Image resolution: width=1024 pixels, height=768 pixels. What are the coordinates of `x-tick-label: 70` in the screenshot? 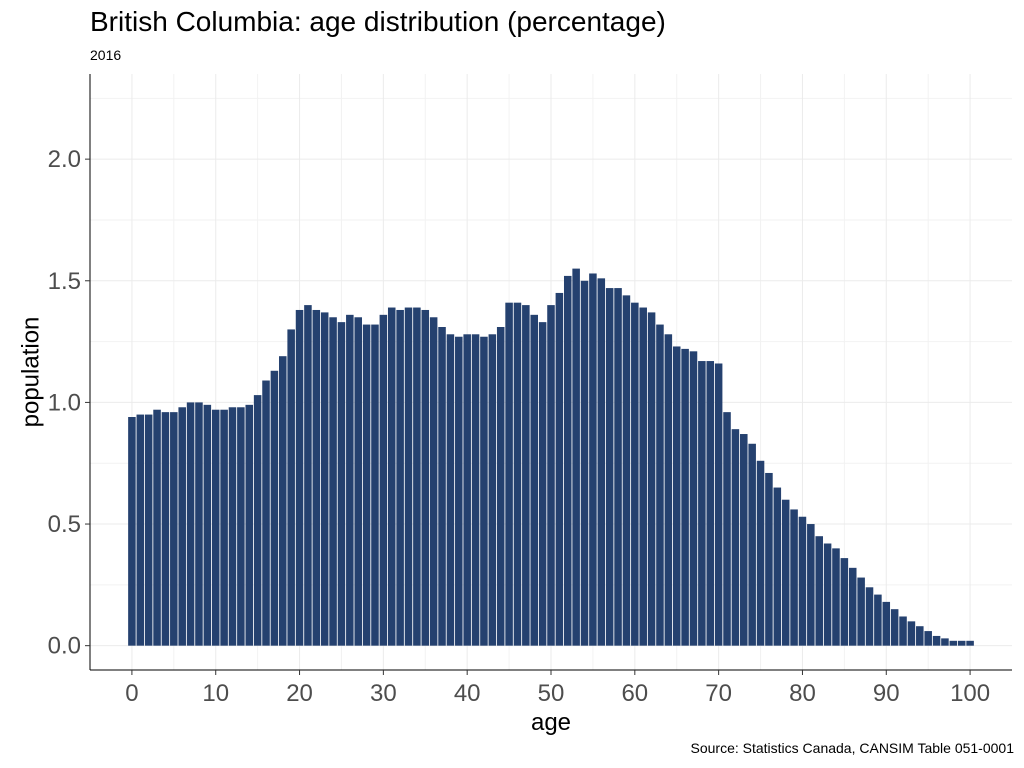 It's located at (718, 693).